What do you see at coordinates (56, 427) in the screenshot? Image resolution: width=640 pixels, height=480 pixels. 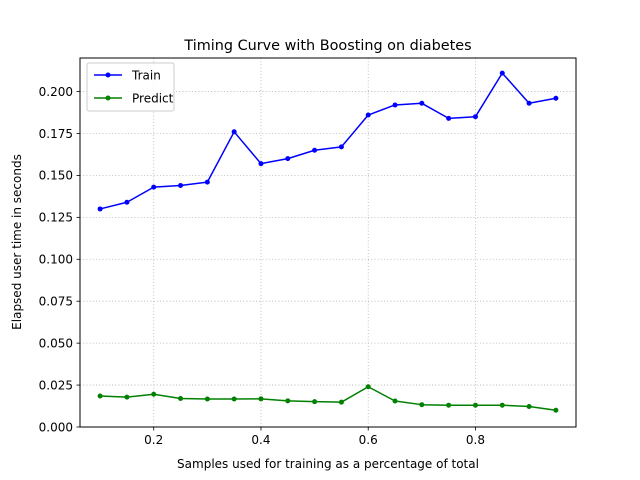 I see `y-tick-label: 0.000` at bounding box center [56, 427].